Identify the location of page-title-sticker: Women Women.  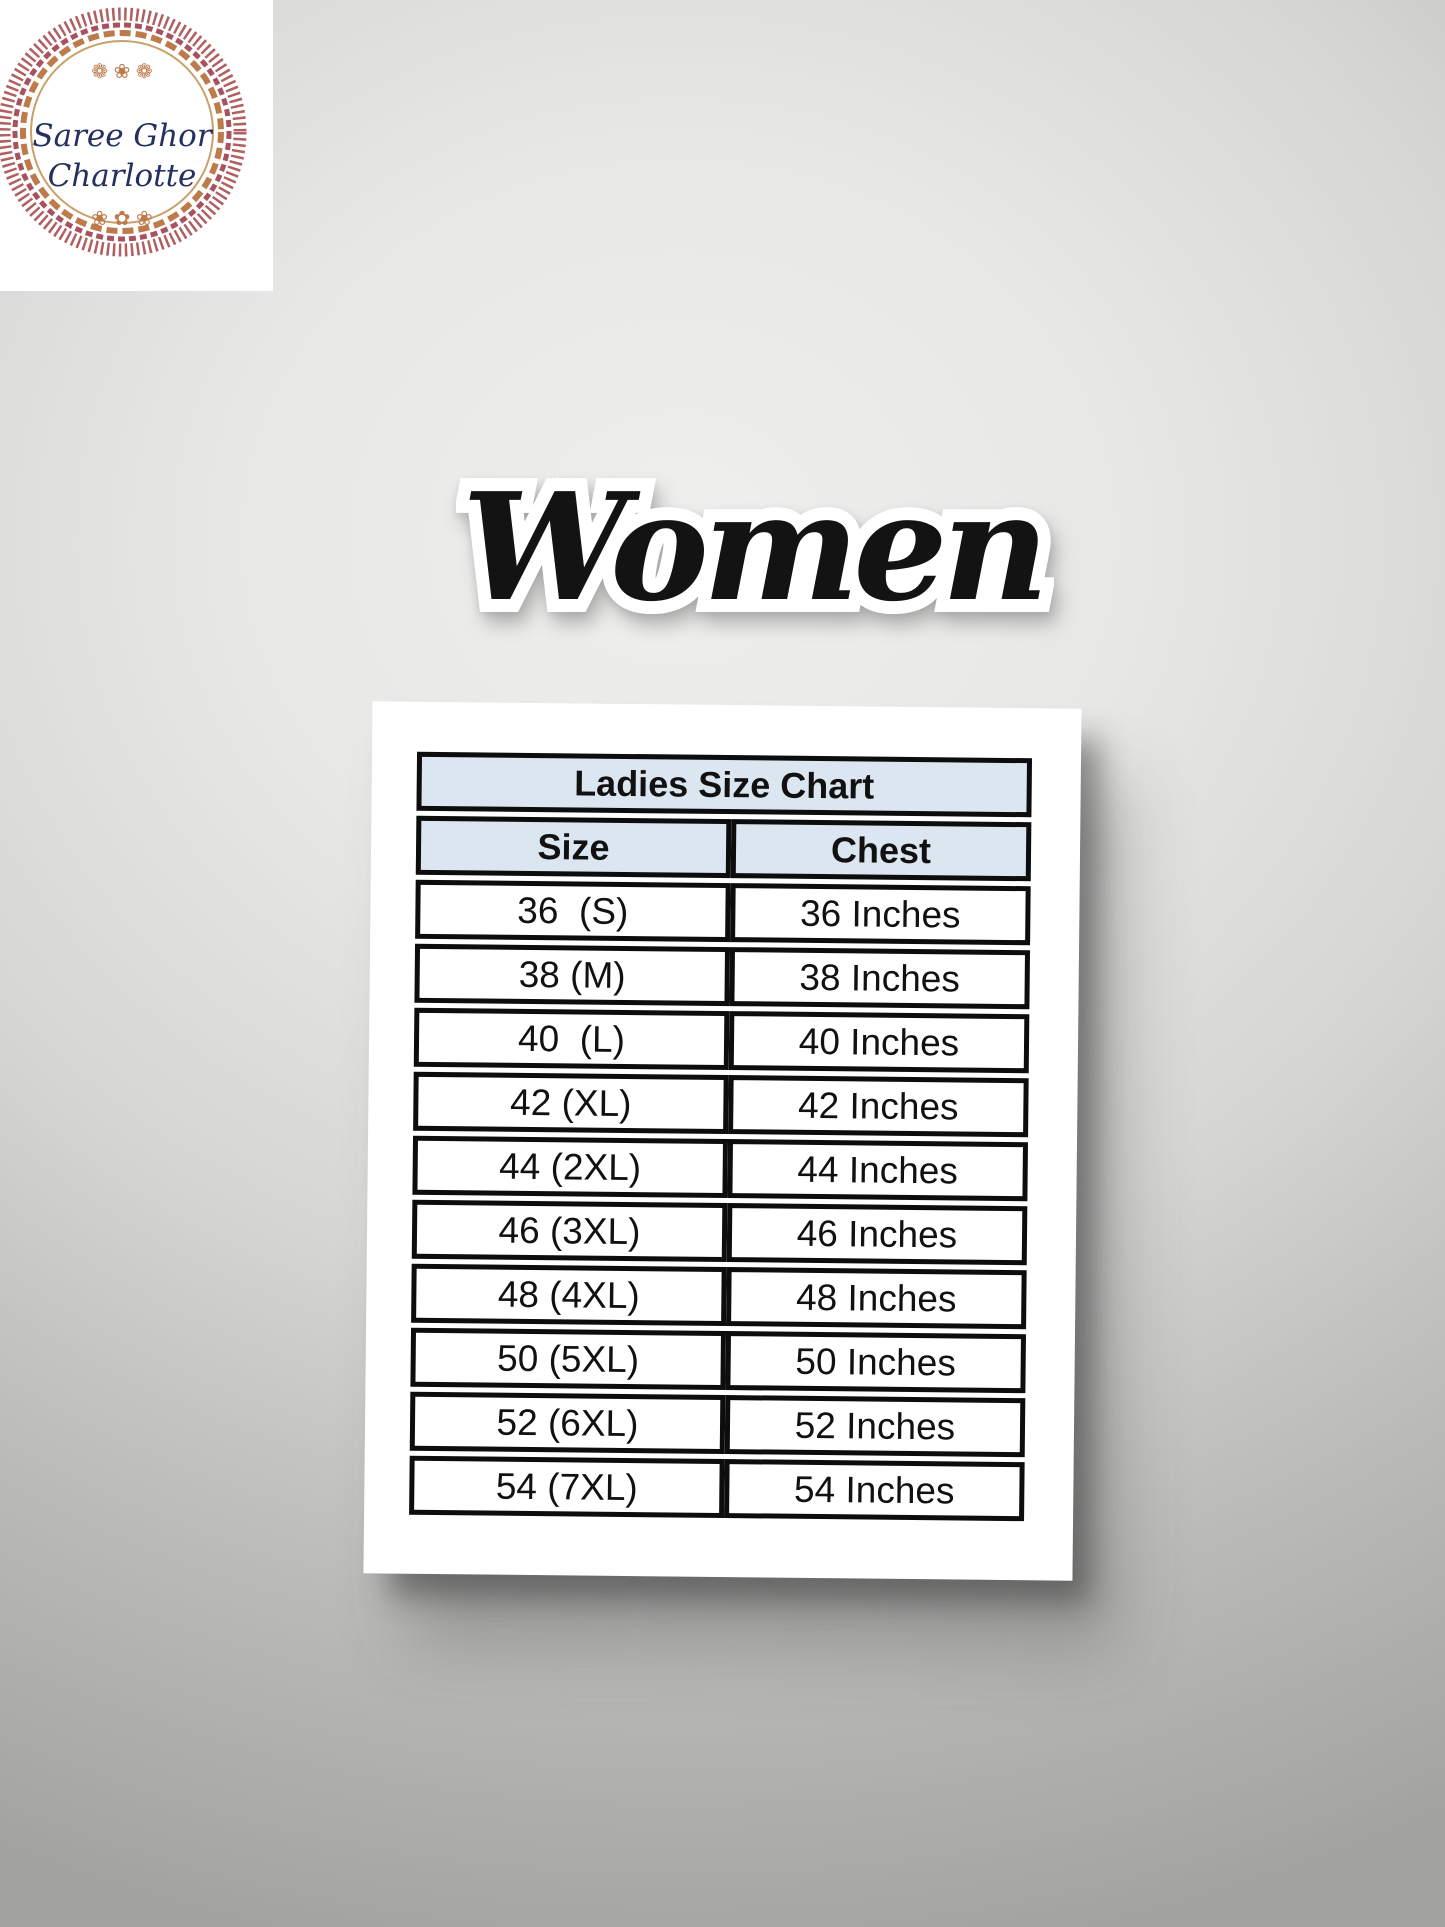
(755, 551).